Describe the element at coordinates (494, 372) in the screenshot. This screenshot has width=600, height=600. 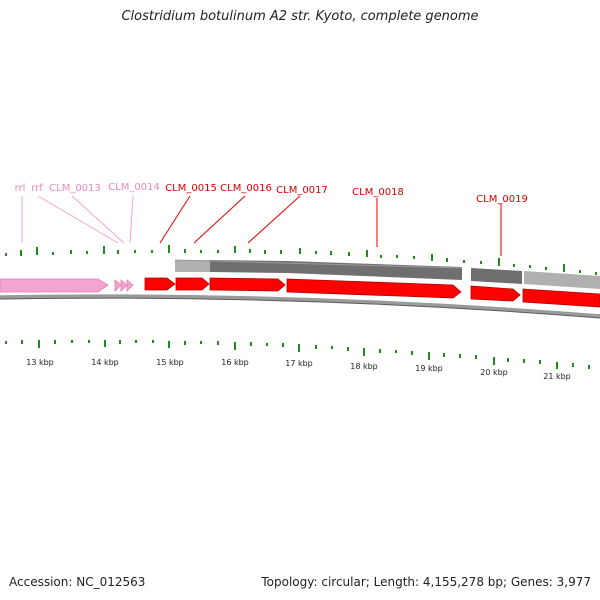
I see `scale-label-20kbp: 20 kbp` at that location.